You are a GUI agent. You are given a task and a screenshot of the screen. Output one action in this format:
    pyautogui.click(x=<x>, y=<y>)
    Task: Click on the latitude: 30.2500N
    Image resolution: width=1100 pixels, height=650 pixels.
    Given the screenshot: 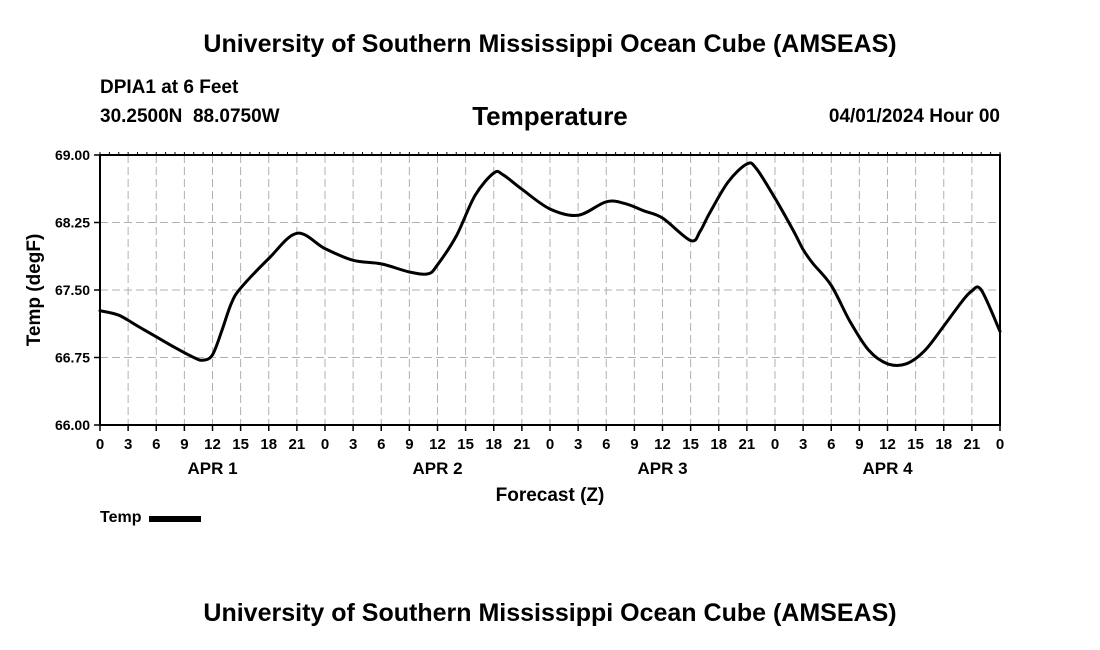 What is the action you would take?
    pyautogui.click(x=141, y=116)
    